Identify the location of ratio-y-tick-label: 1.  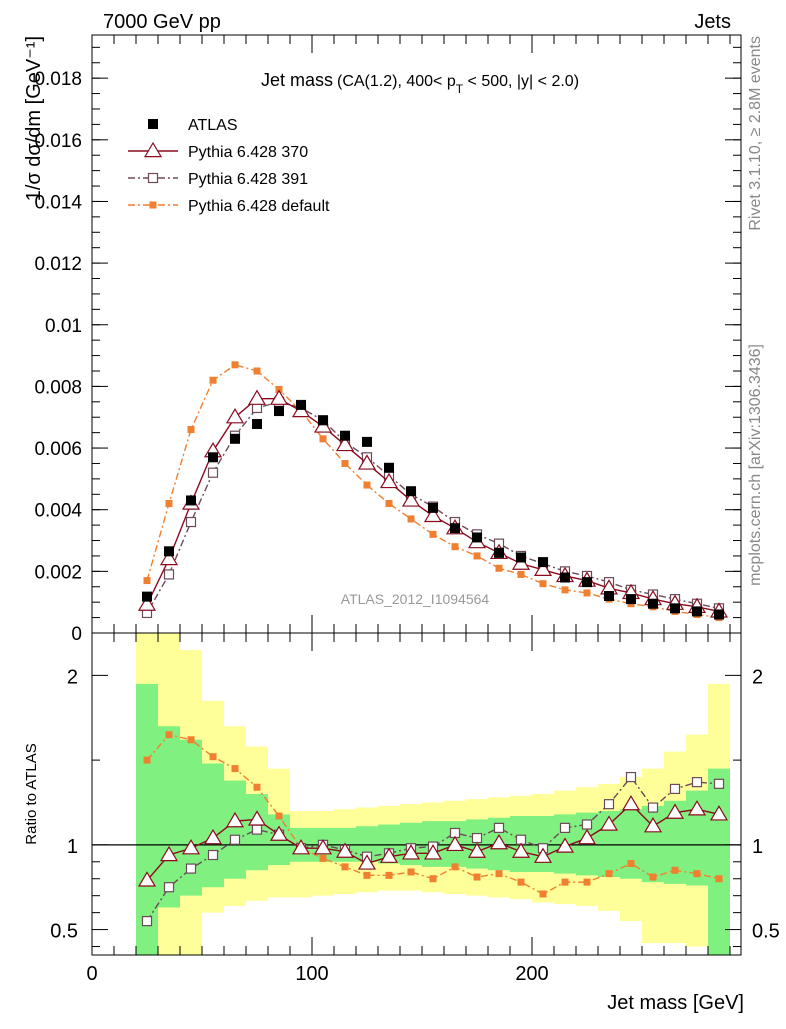
(72, 847).